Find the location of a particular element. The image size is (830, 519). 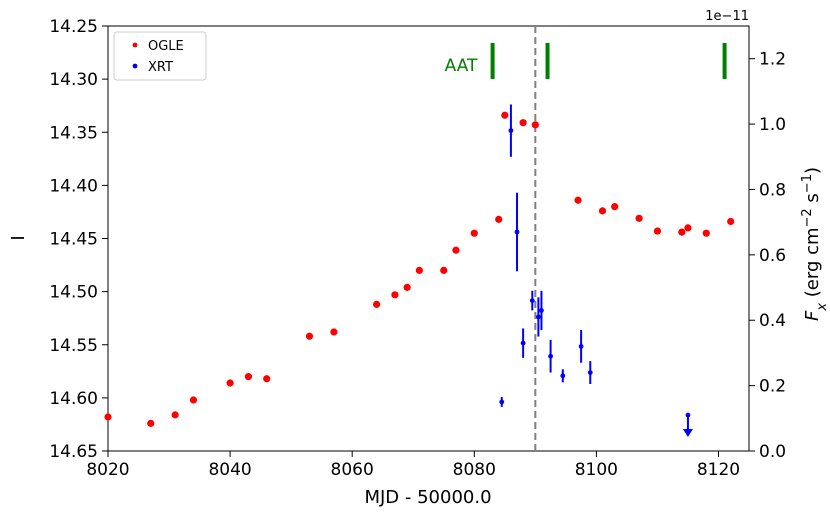

y-right-tick-label: 1.2 is located at coordinates (772, 60).